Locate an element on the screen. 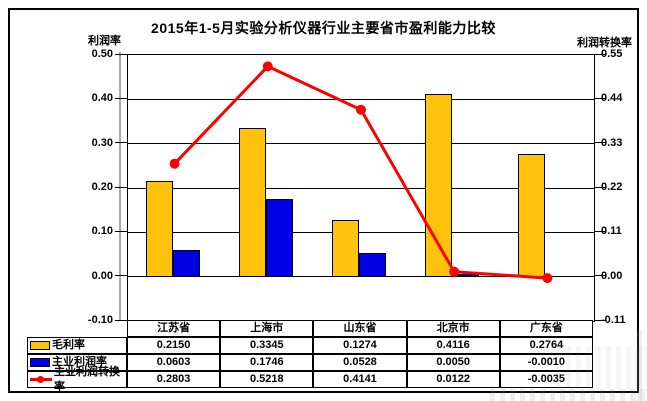 The image size is (647, 401). right-tick-label: 0.11 is located at coordinates (611, 231).